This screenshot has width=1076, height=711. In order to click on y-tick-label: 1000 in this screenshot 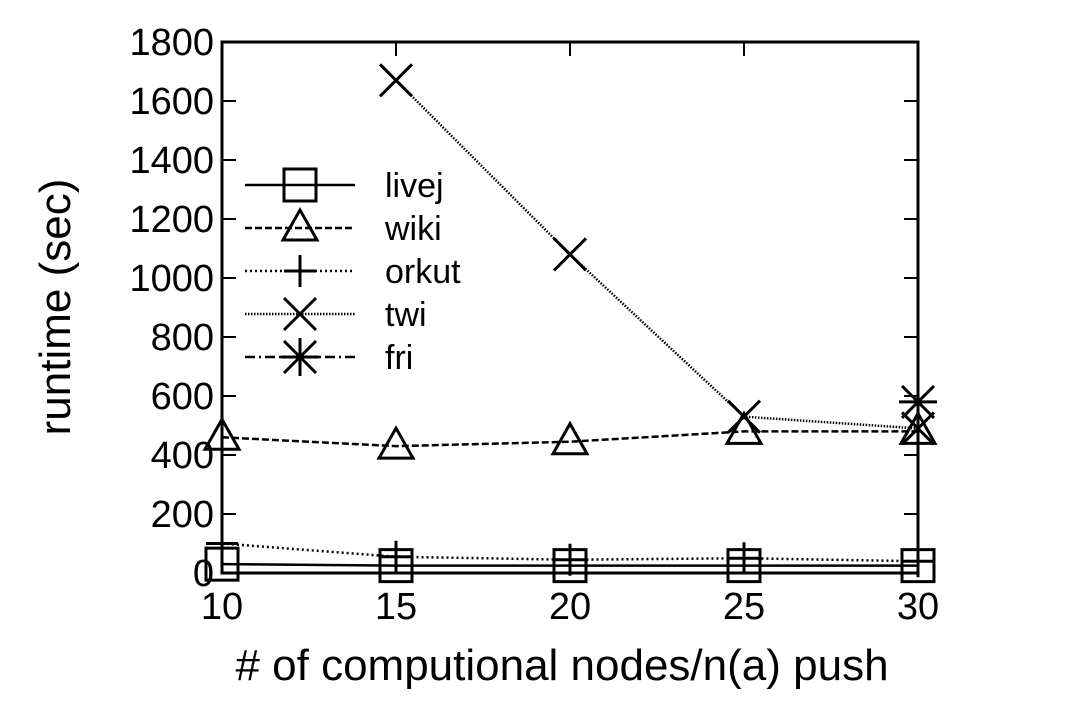, I will do `click(171, 279)`.